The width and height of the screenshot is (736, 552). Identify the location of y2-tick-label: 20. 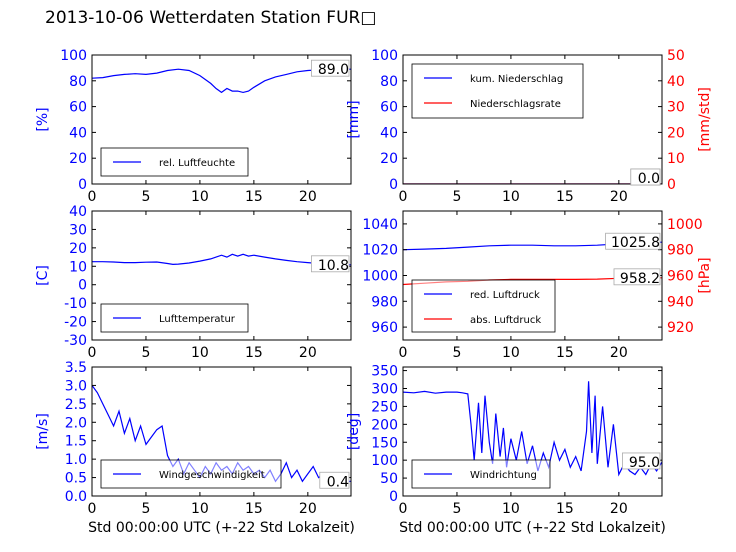
(676, 133).